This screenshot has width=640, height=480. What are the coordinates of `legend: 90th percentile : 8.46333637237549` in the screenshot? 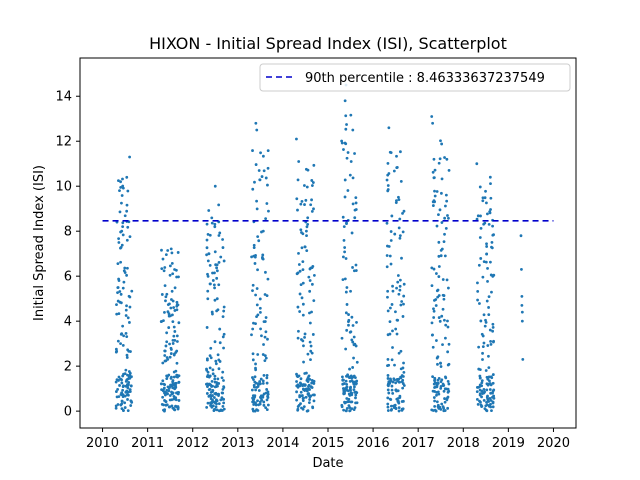 It's located at (415, 77).